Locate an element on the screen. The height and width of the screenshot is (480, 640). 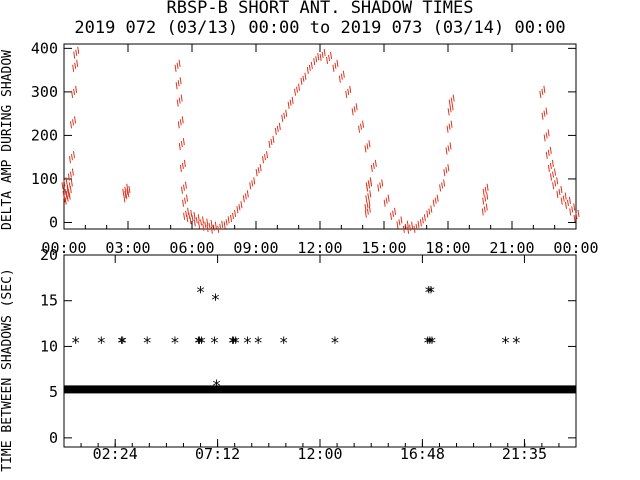
top-x-tick-label: 00:00 is located at coordinates (575, 248).